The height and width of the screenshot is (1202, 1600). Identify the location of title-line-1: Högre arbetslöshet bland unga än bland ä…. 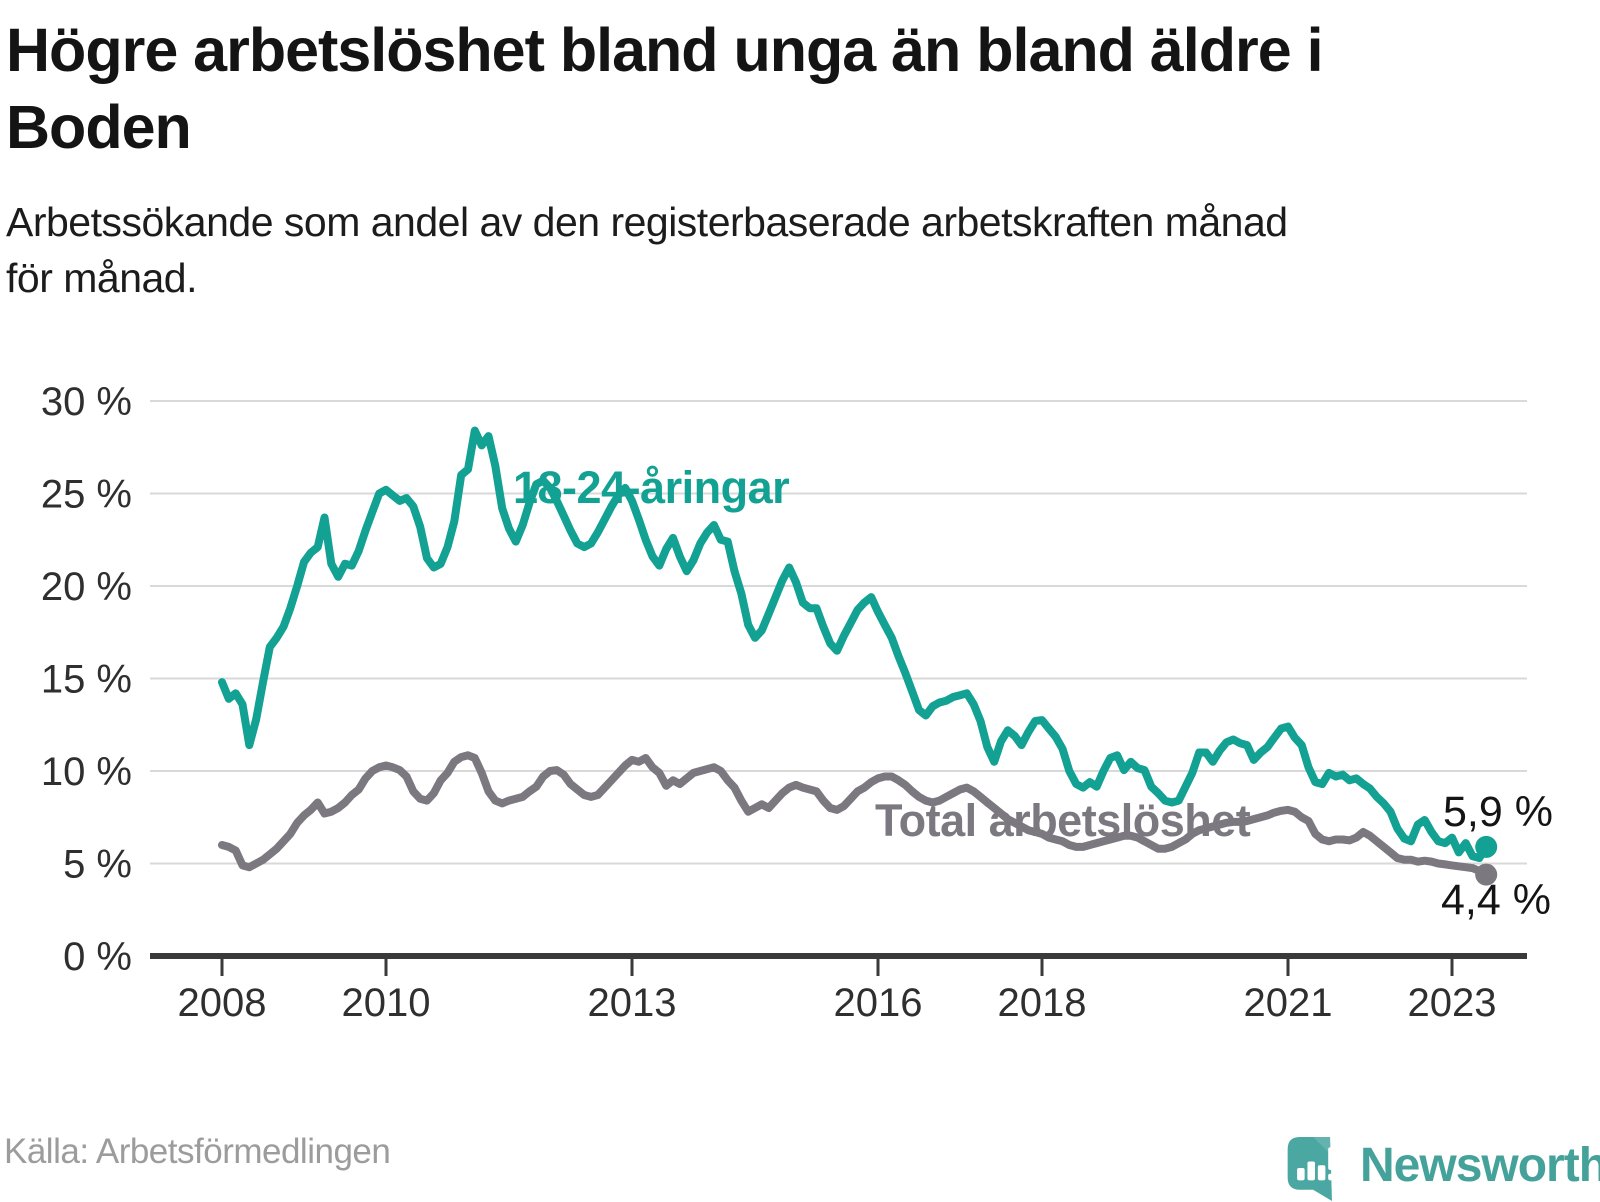
(665, 50).